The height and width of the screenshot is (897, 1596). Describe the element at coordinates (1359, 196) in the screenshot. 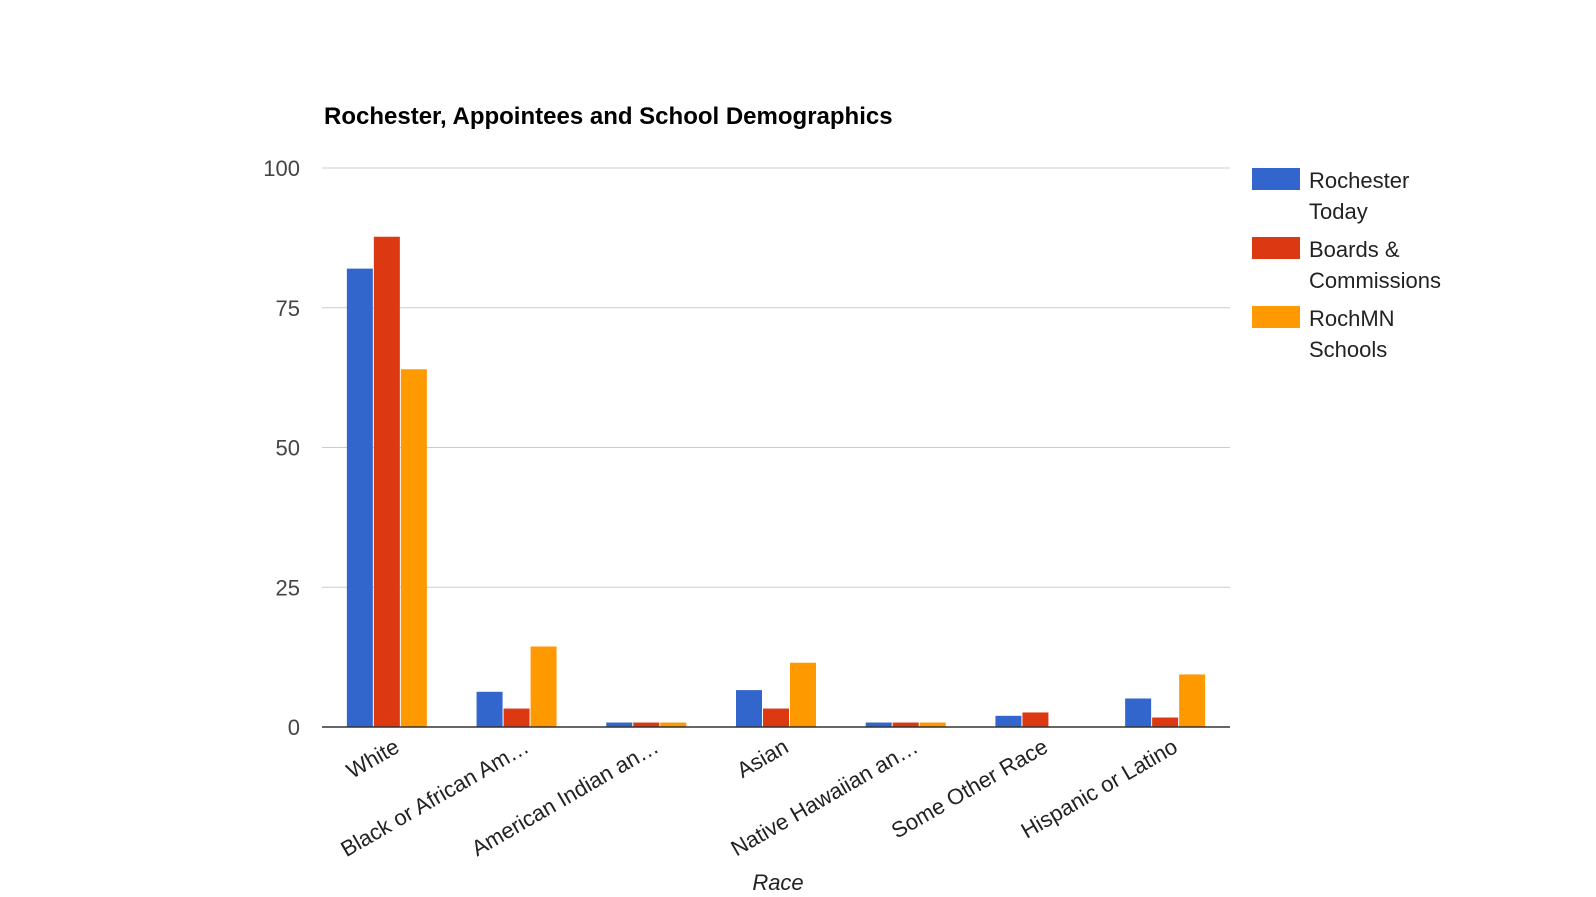

I see `legend-label: Rochester Today` at that location.